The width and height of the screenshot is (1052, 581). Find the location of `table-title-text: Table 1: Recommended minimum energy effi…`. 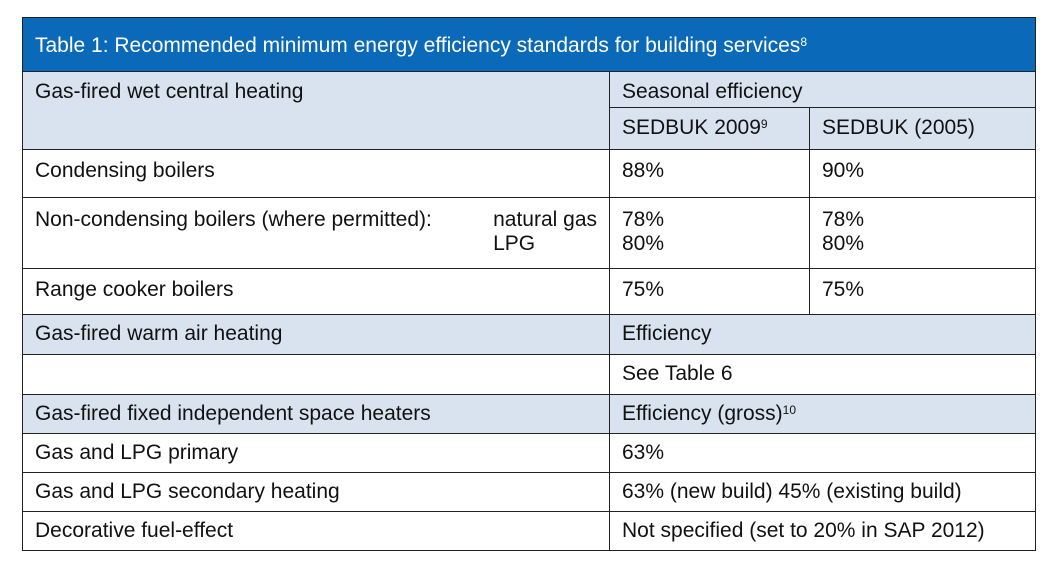

table-title-text: Table 1: Recommended minimum energy effi… is located at coordinates (418, 45).